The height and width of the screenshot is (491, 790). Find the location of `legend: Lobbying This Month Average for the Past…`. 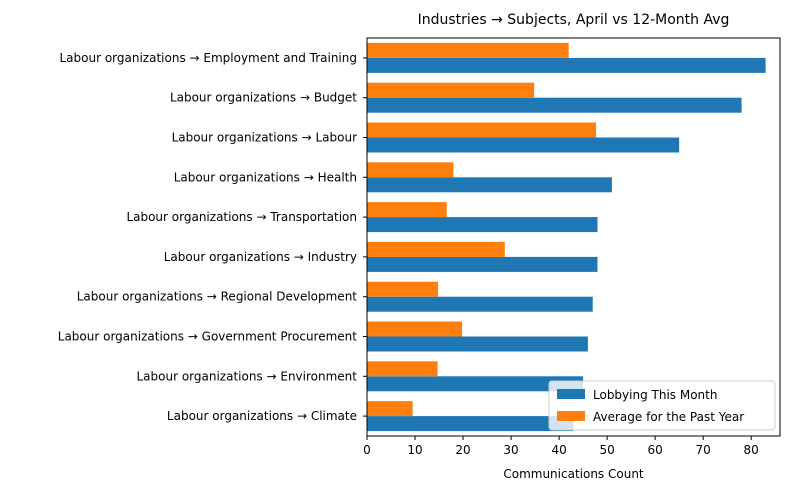

legend: Lobbying This Month Average for the Past… is located at coordinates (662, 405).